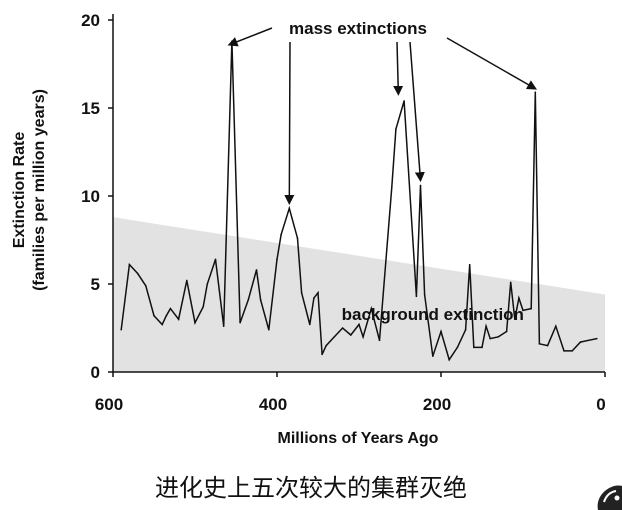  Describe the element at coordinates (311, 488) in the screenshot. I see `figure-caption: 进化史上五次较大的集群灭绝` at that location.